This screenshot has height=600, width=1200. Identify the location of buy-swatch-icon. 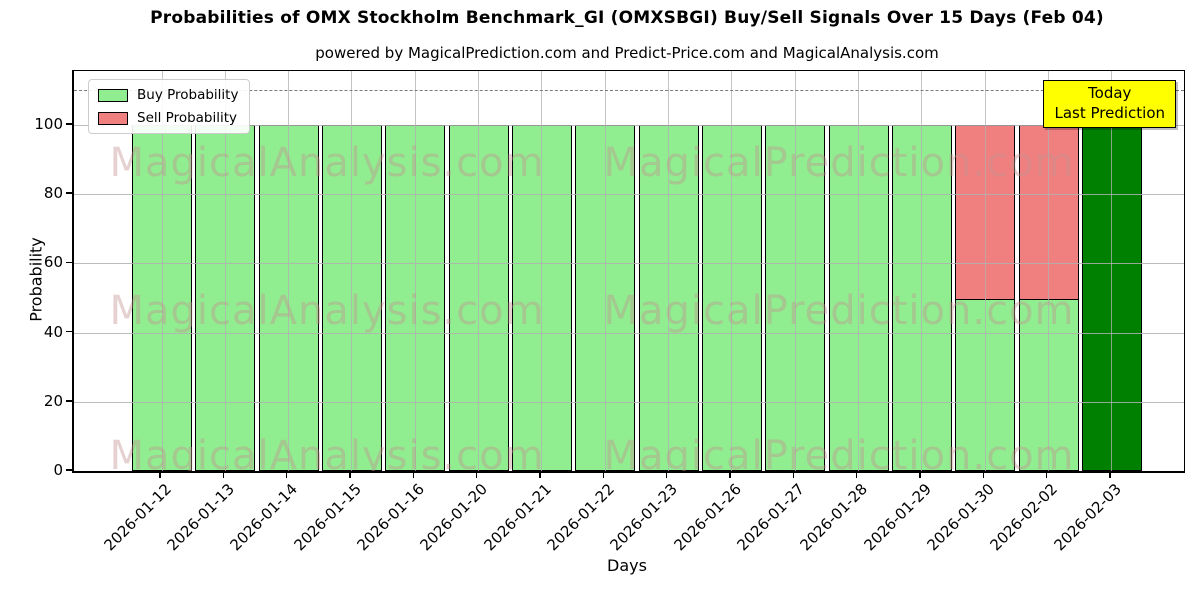
(113, 95).